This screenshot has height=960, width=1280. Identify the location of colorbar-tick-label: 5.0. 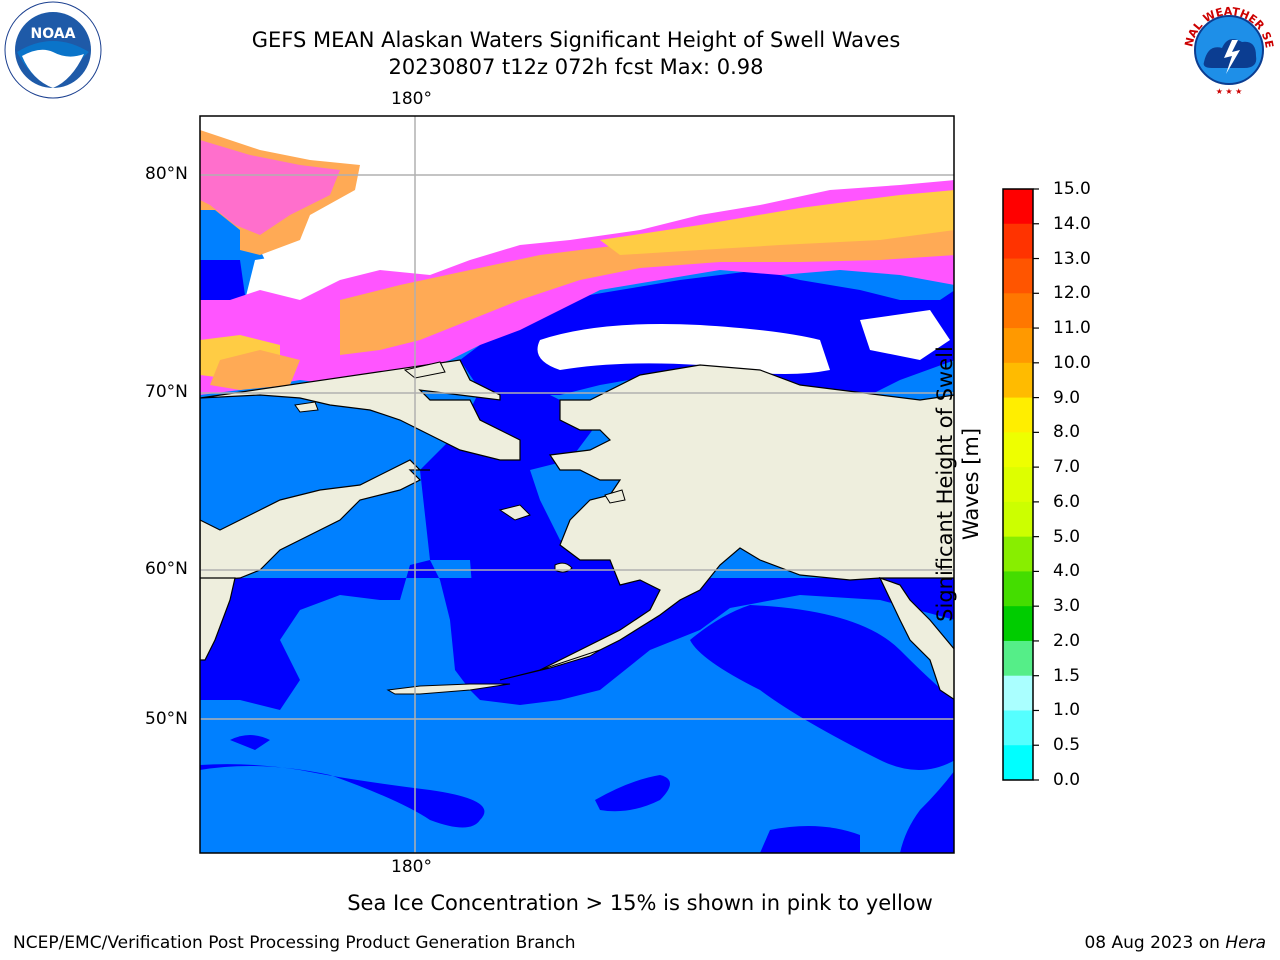
(1067, 536).